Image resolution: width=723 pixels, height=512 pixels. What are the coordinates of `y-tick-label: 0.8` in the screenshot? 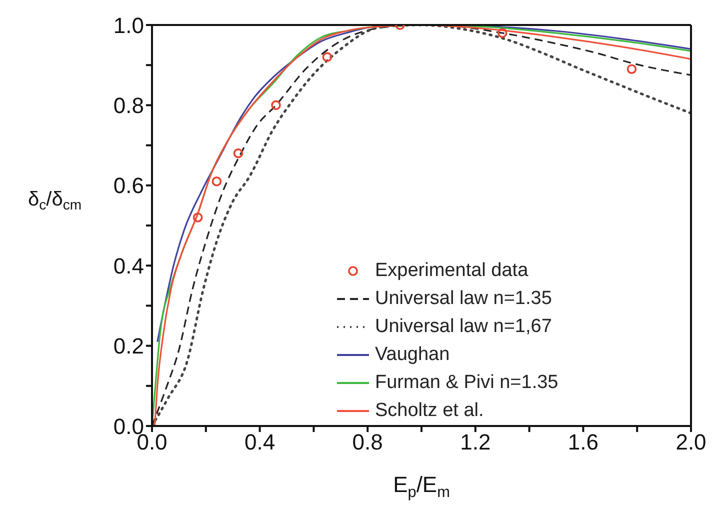 It's located at (128, 105).